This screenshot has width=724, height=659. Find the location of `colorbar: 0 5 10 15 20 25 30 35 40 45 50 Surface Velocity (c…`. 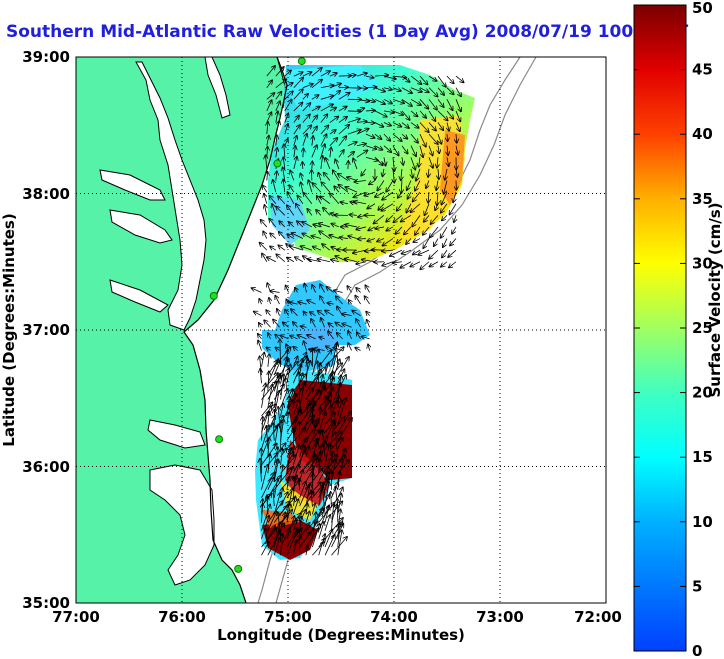

colorbar: 0 5 10 15 20 25 30 35 40 45 50 Surface Velocity (c… is located at coordinates (678, 329).